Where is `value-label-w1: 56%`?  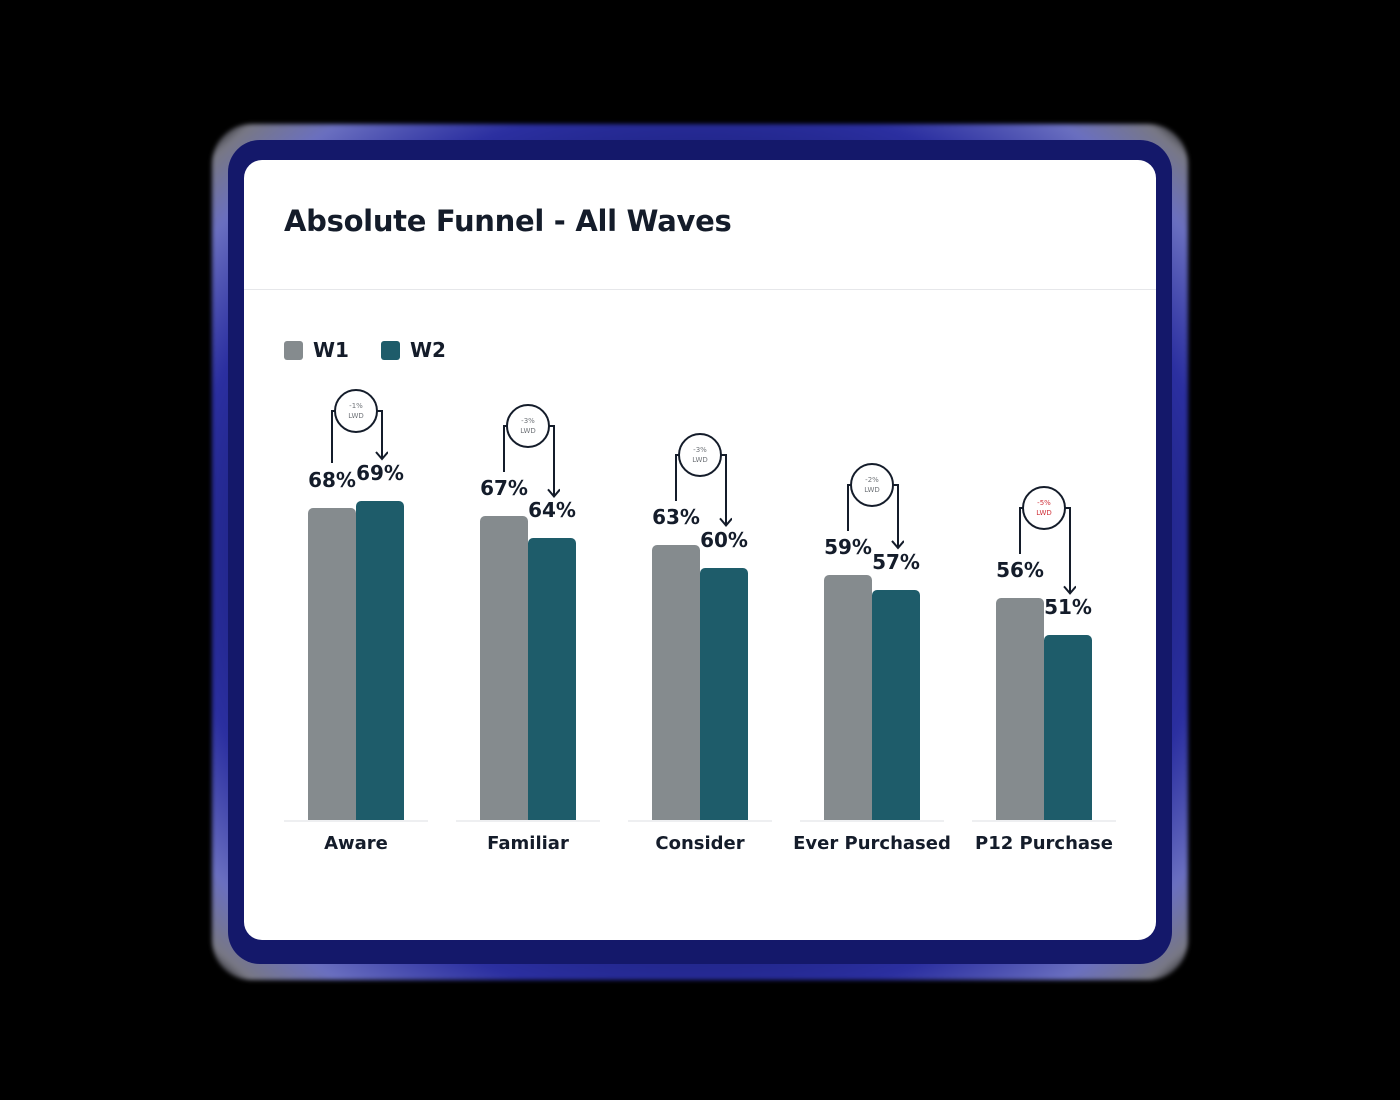 value-label-w1: 56% is located at coordinates (1020, 569).